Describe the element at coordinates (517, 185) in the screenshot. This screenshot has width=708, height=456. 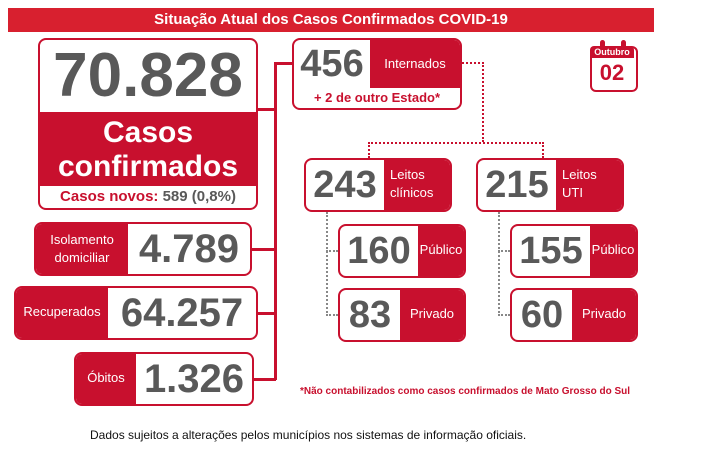
I see `icu-beds-value: 215` at that location.